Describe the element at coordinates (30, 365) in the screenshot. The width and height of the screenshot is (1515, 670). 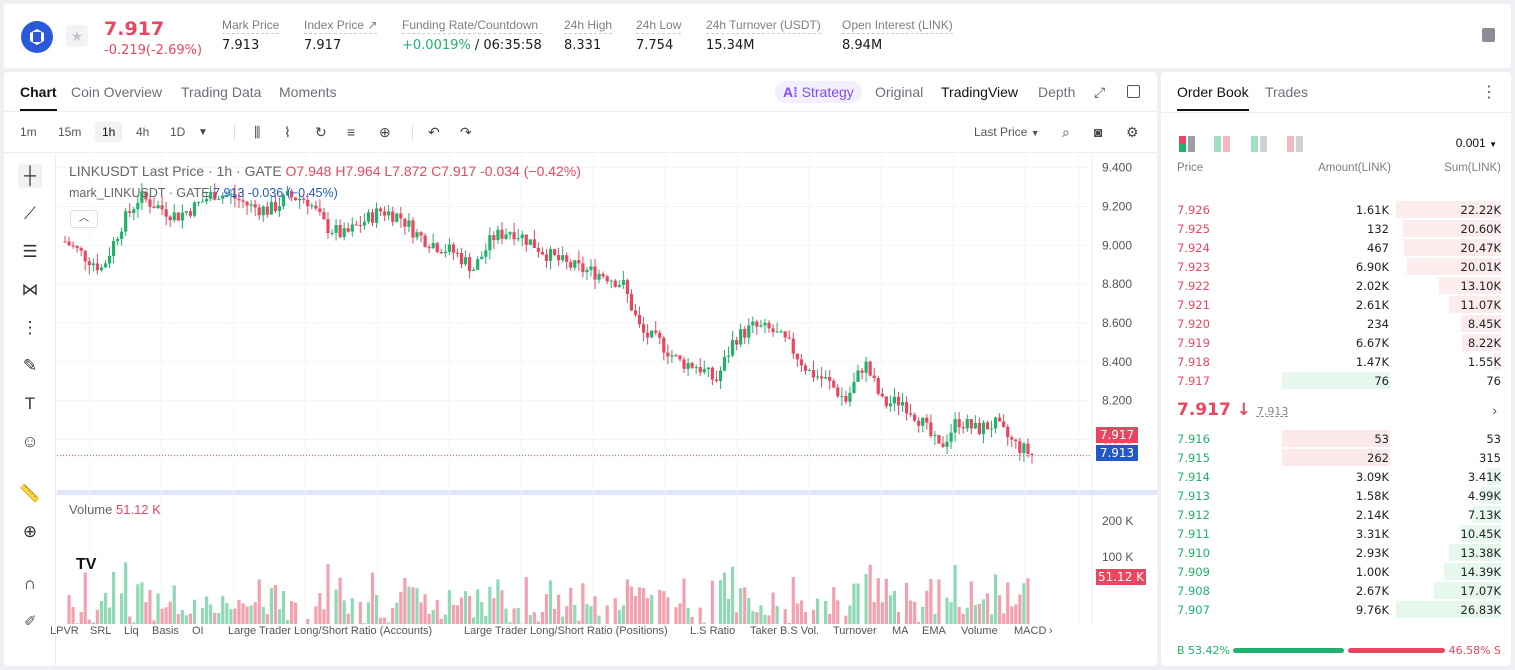
I see `brush-icon: ✎` at that location.